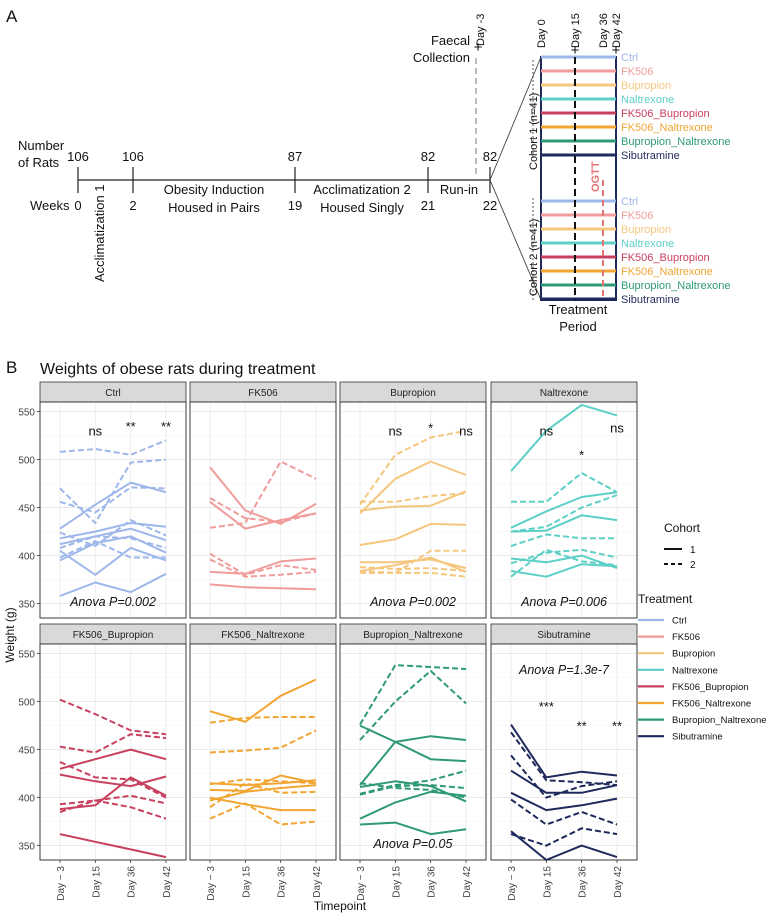 This screenshot has width=780, height=915. What do you see at coordinates (665, 599) in the screenshot?
I see `legend-treatment-title: Treatment` at bounding box center [665, 599].